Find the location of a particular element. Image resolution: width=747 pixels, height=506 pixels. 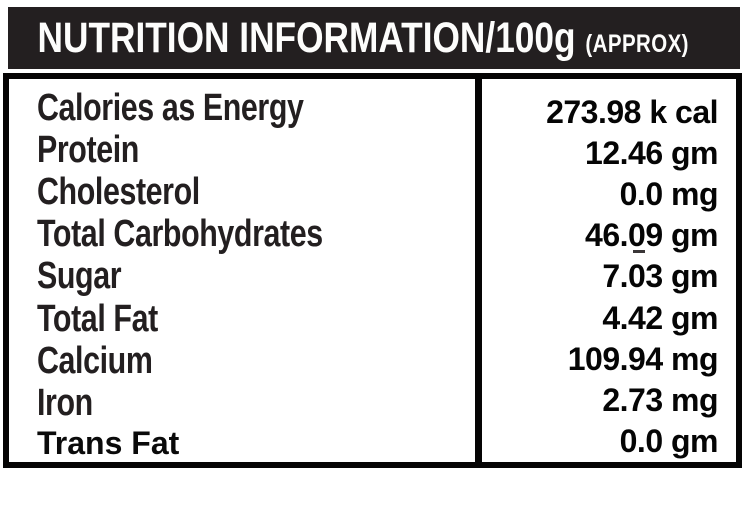

nutrient-value-calories: 273.98 k cal is located at coordinates (632, 112).